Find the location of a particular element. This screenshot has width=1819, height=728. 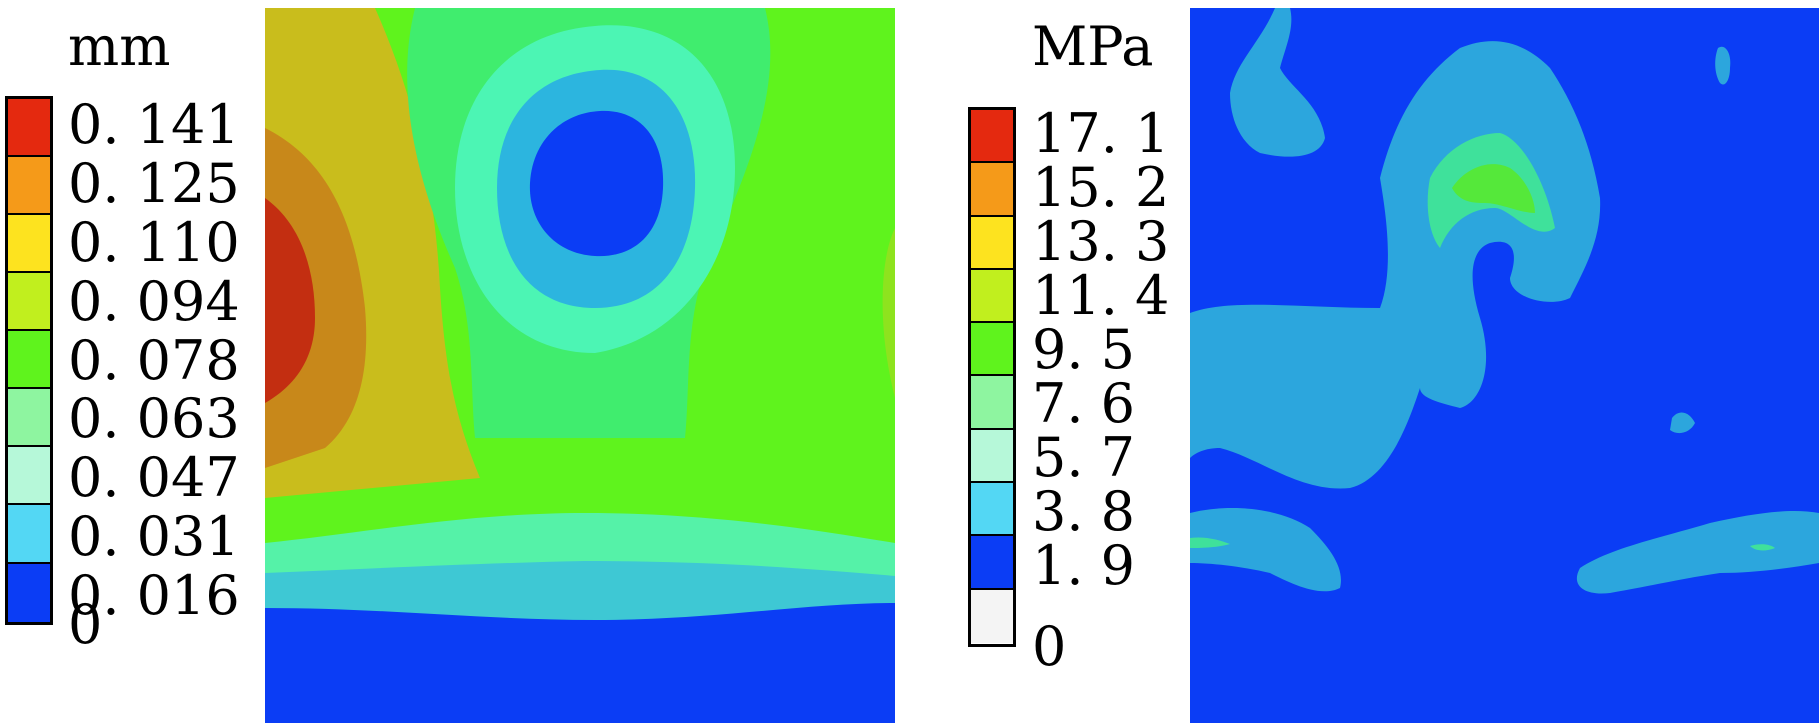

contour-band-green-right is located at coordinates (888, 313).